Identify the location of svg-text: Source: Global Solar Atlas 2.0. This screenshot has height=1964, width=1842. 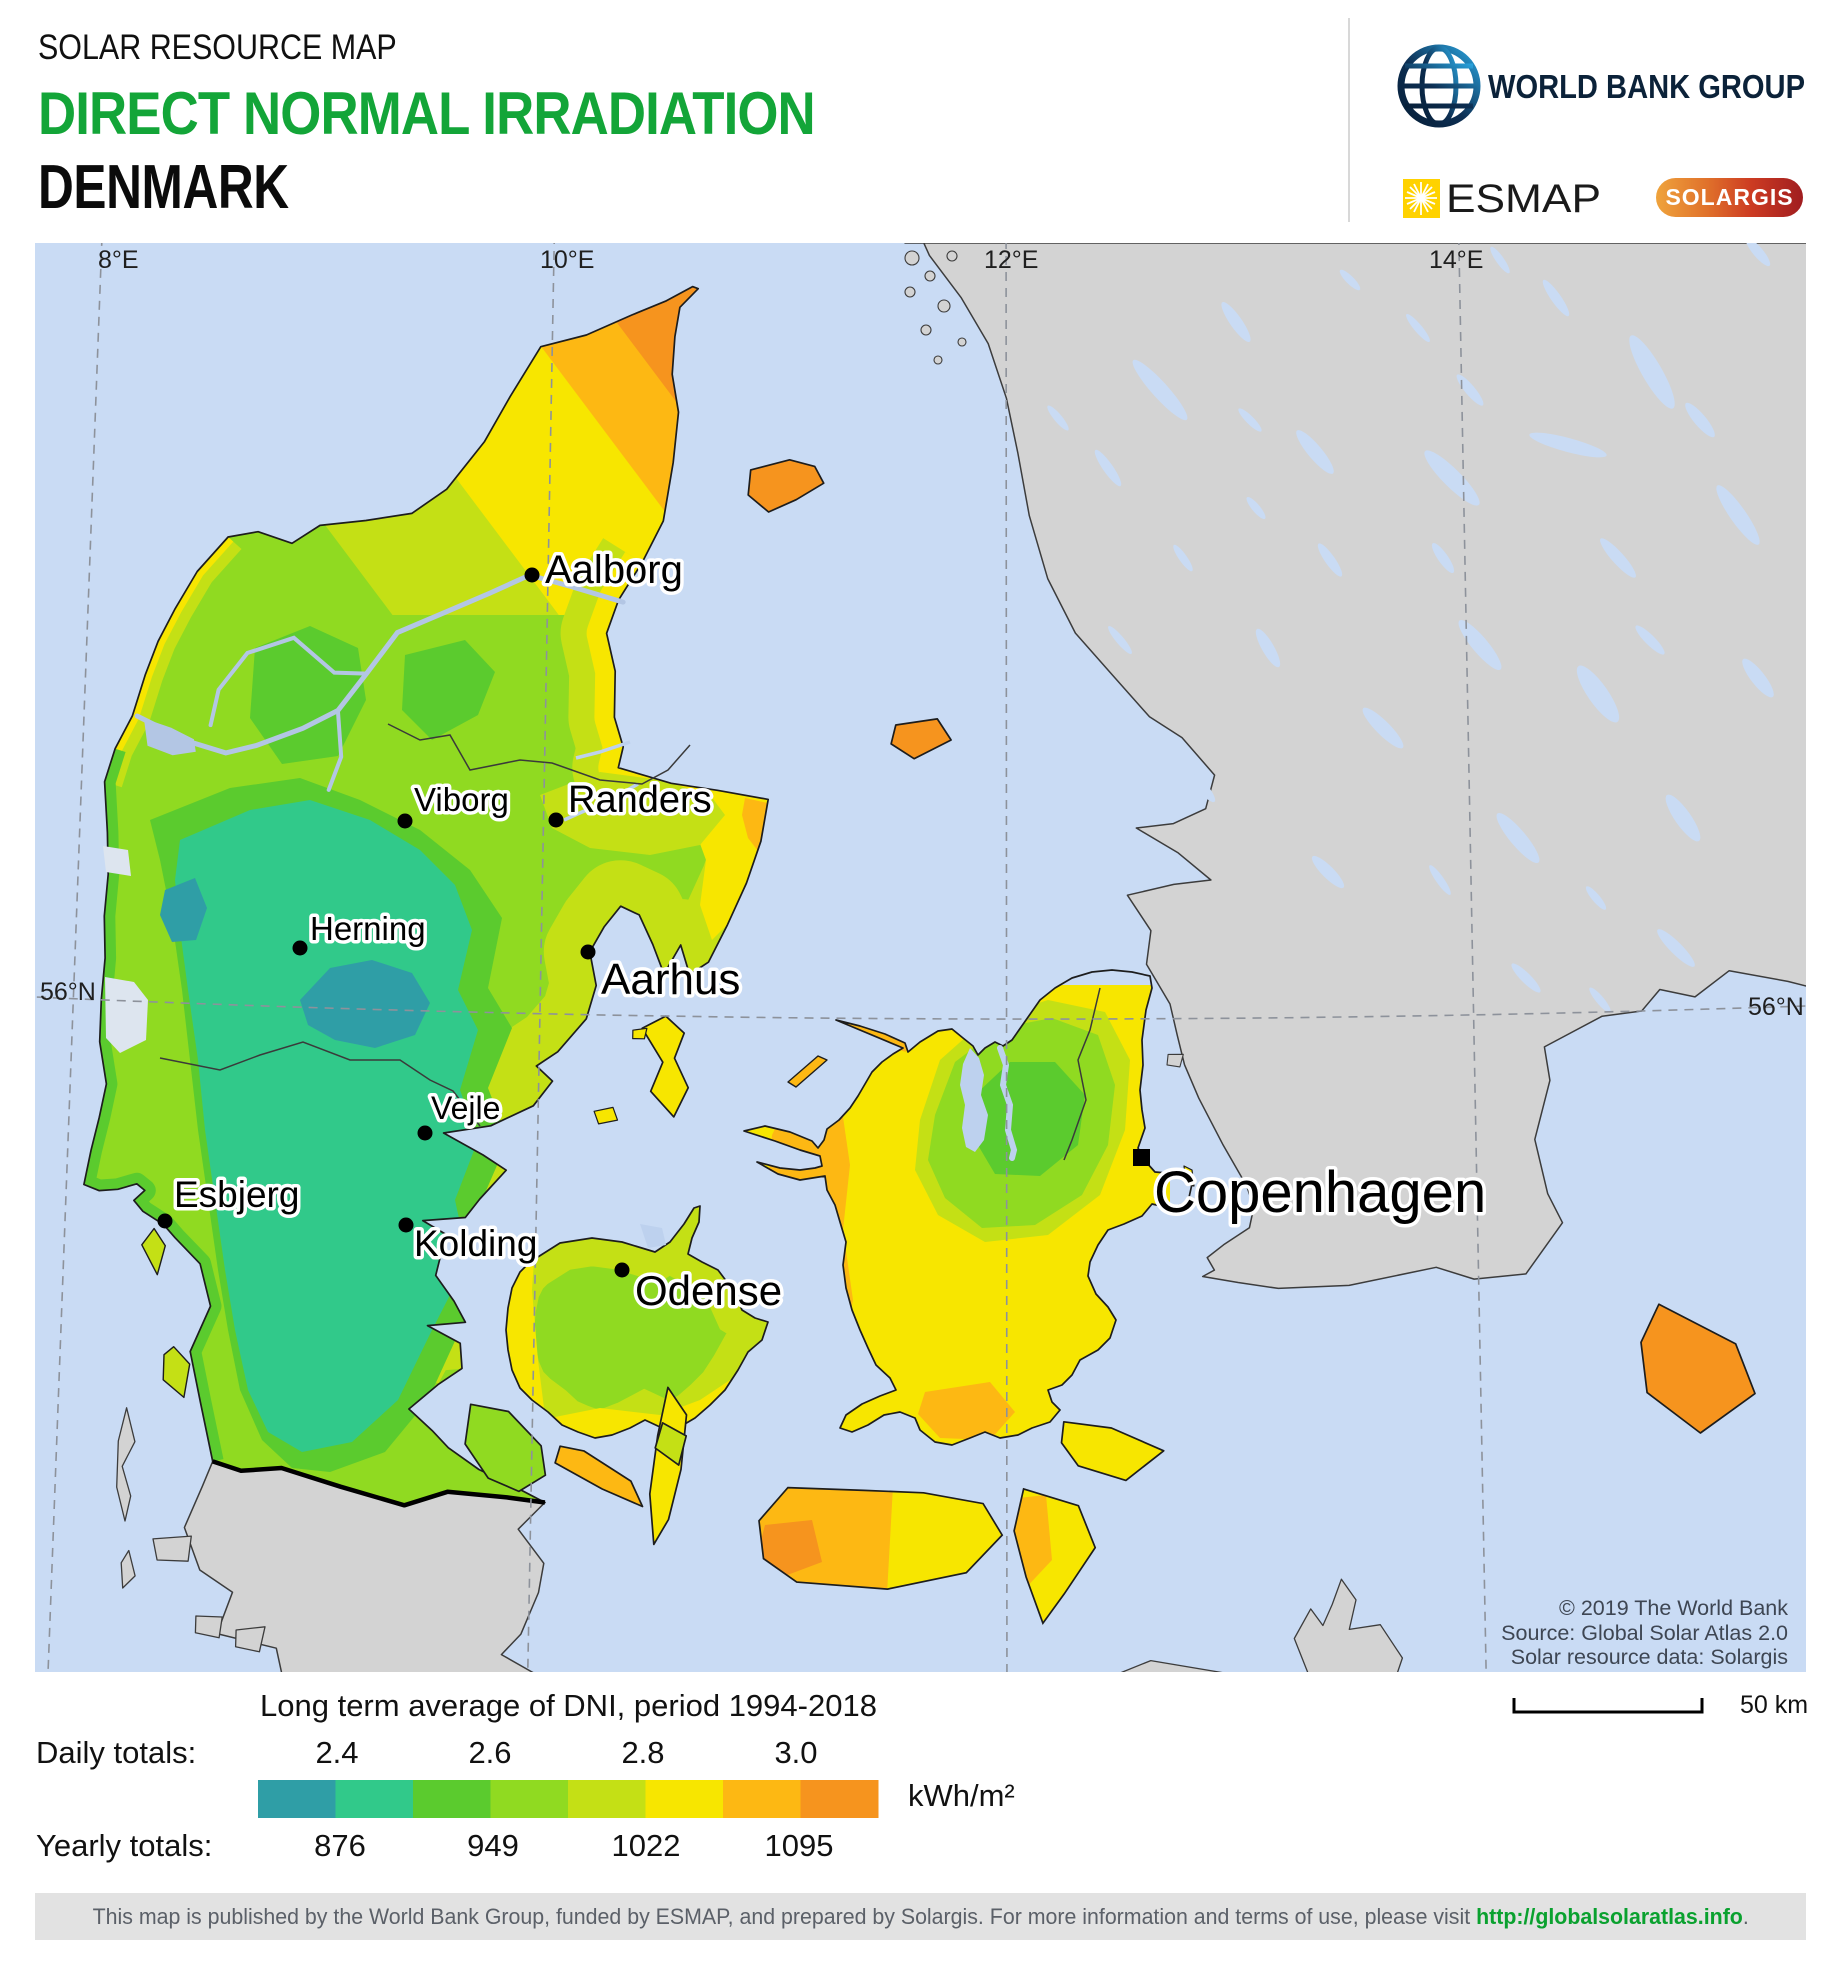
(1644, 1633).